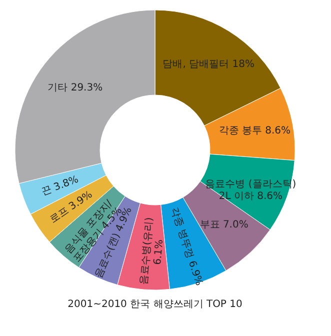  What do you see at coordinates (155, 304) in the screenshot?
I see `text: 2001~2010 한국 해양쓰레기 TOP 10` at bounding box center [155, 304].